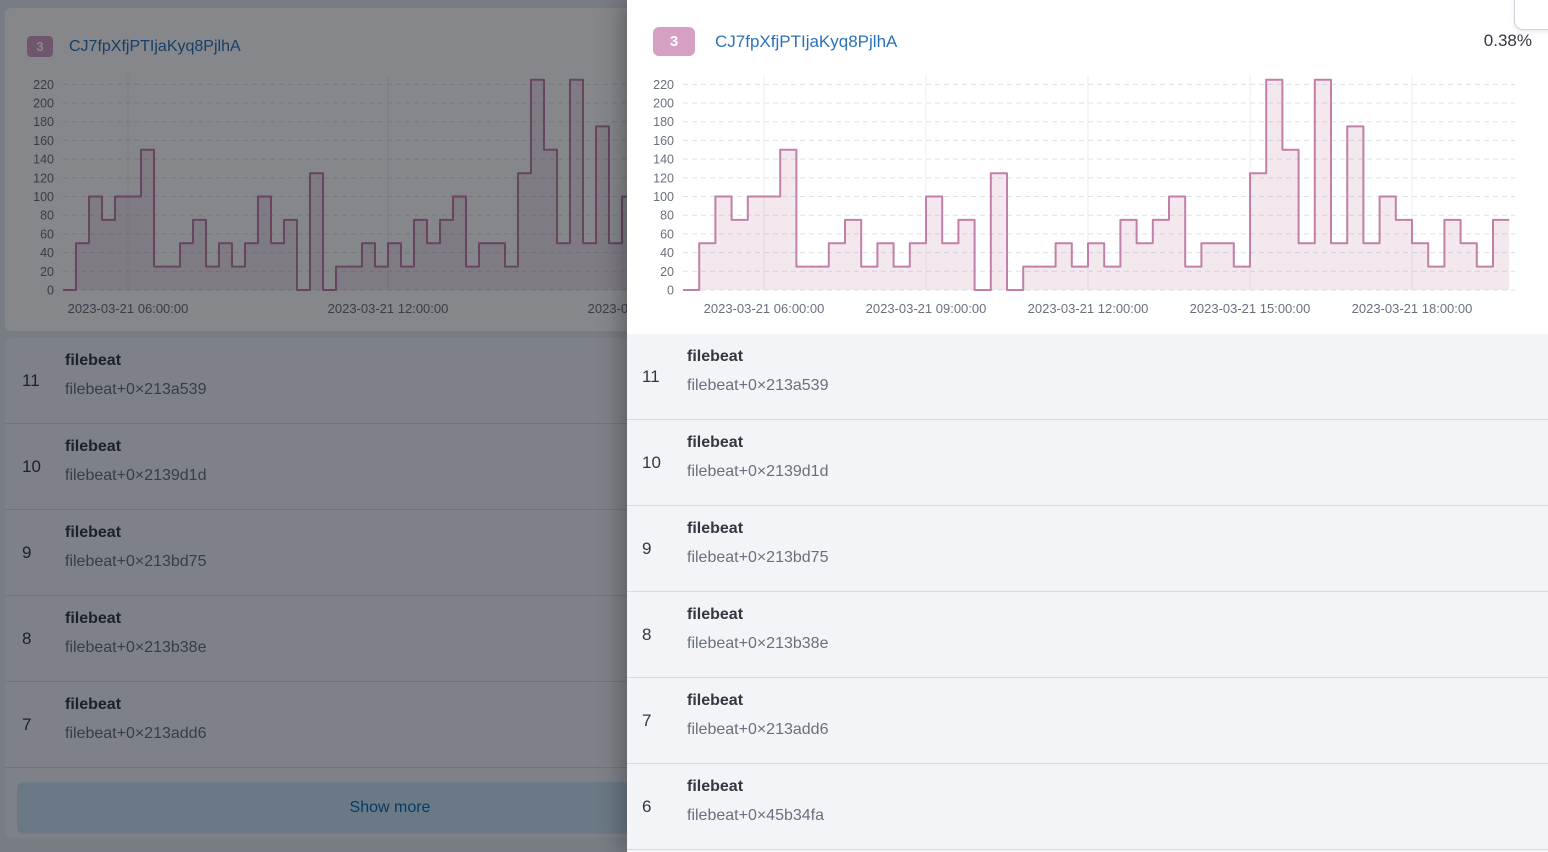 This screenshot has height=852, width=1548. I want to click on area-fill, so click(1096, 184).